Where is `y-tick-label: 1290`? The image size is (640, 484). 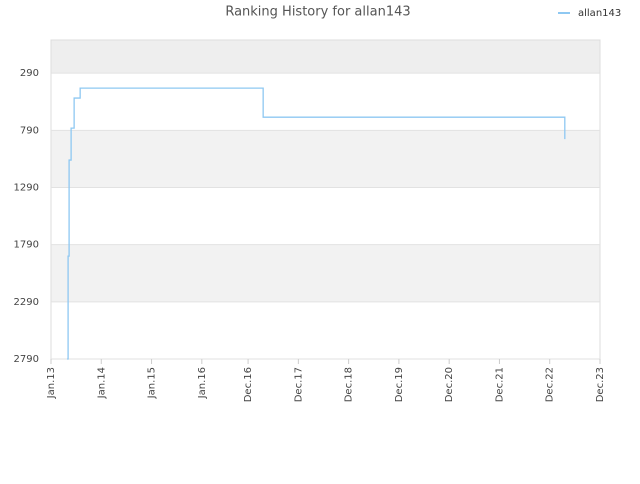
y-tick-label: 1290 is located at coordinates (26, 187).